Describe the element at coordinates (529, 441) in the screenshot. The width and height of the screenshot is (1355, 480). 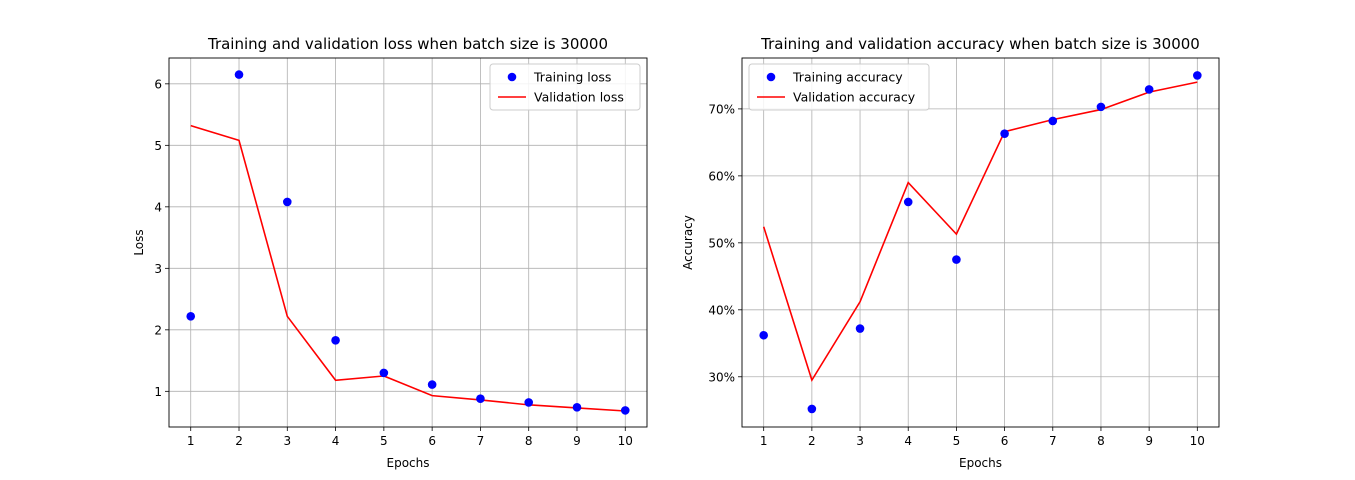
I see `loss-x-tick-label: 8` at that location.